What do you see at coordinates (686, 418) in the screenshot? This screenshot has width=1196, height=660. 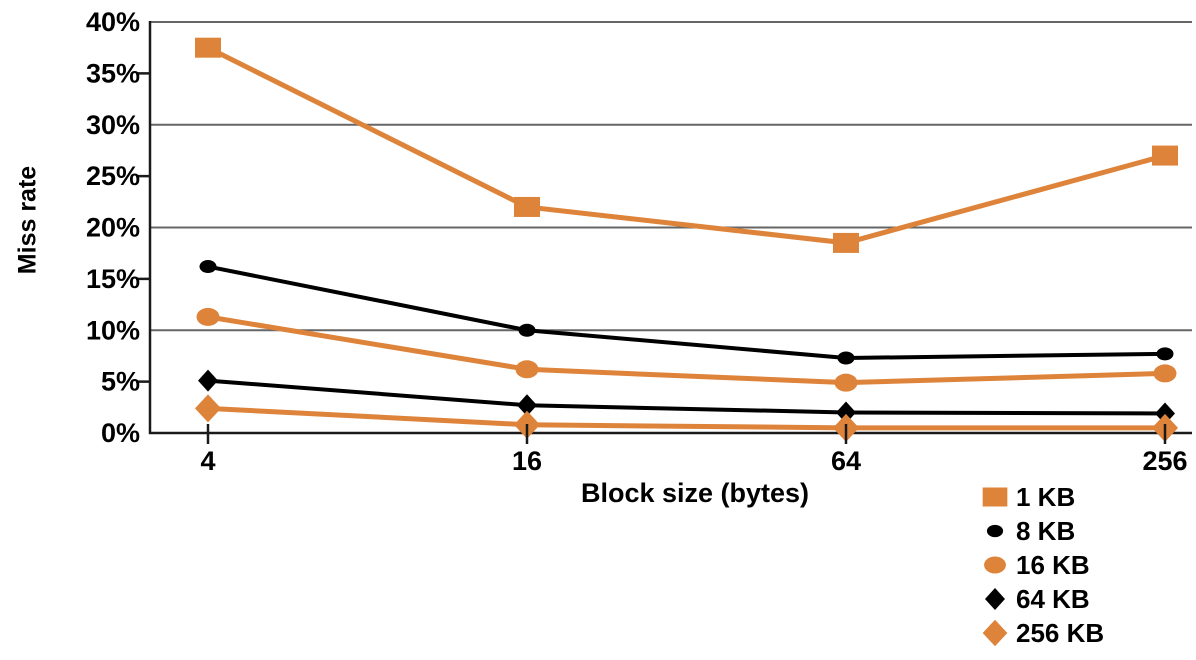 I see `series-line-256kb` at bounding box center [686, 418].